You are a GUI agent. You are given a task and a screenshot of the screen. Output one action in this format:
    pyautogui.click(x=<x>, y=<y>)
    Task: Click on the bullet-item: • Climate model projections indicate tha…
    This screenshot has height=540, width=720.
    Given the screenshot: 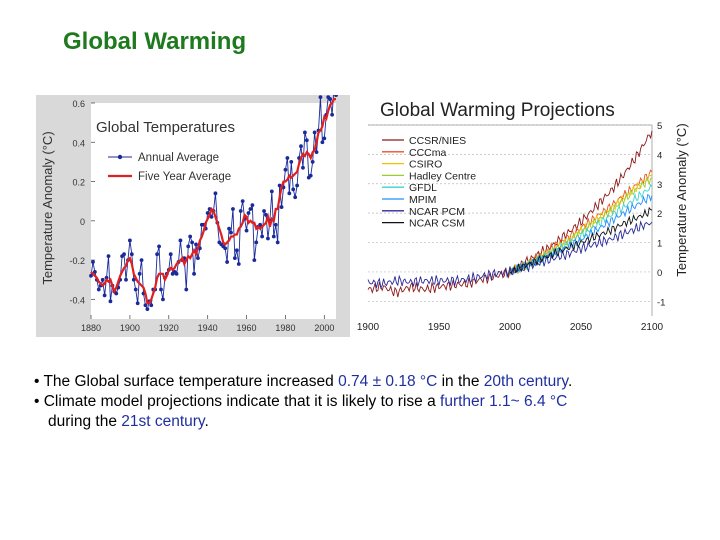 What is the action you would take?
    pyautogui.click(x=364, y=402)
    